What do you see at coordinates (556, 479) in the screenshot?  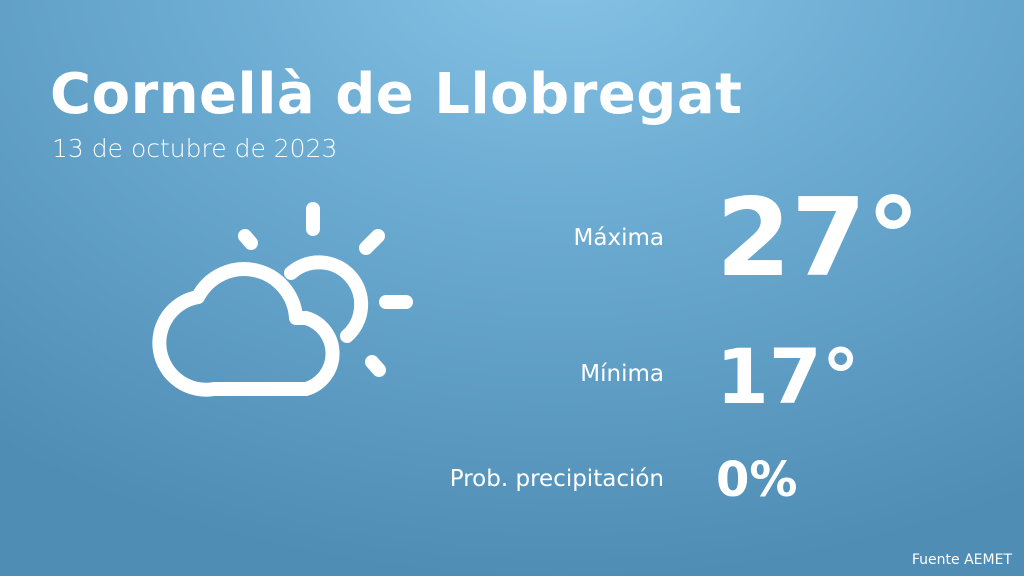 I see `precip-label: Prob. precipitación` at bounding box center [556, 479].